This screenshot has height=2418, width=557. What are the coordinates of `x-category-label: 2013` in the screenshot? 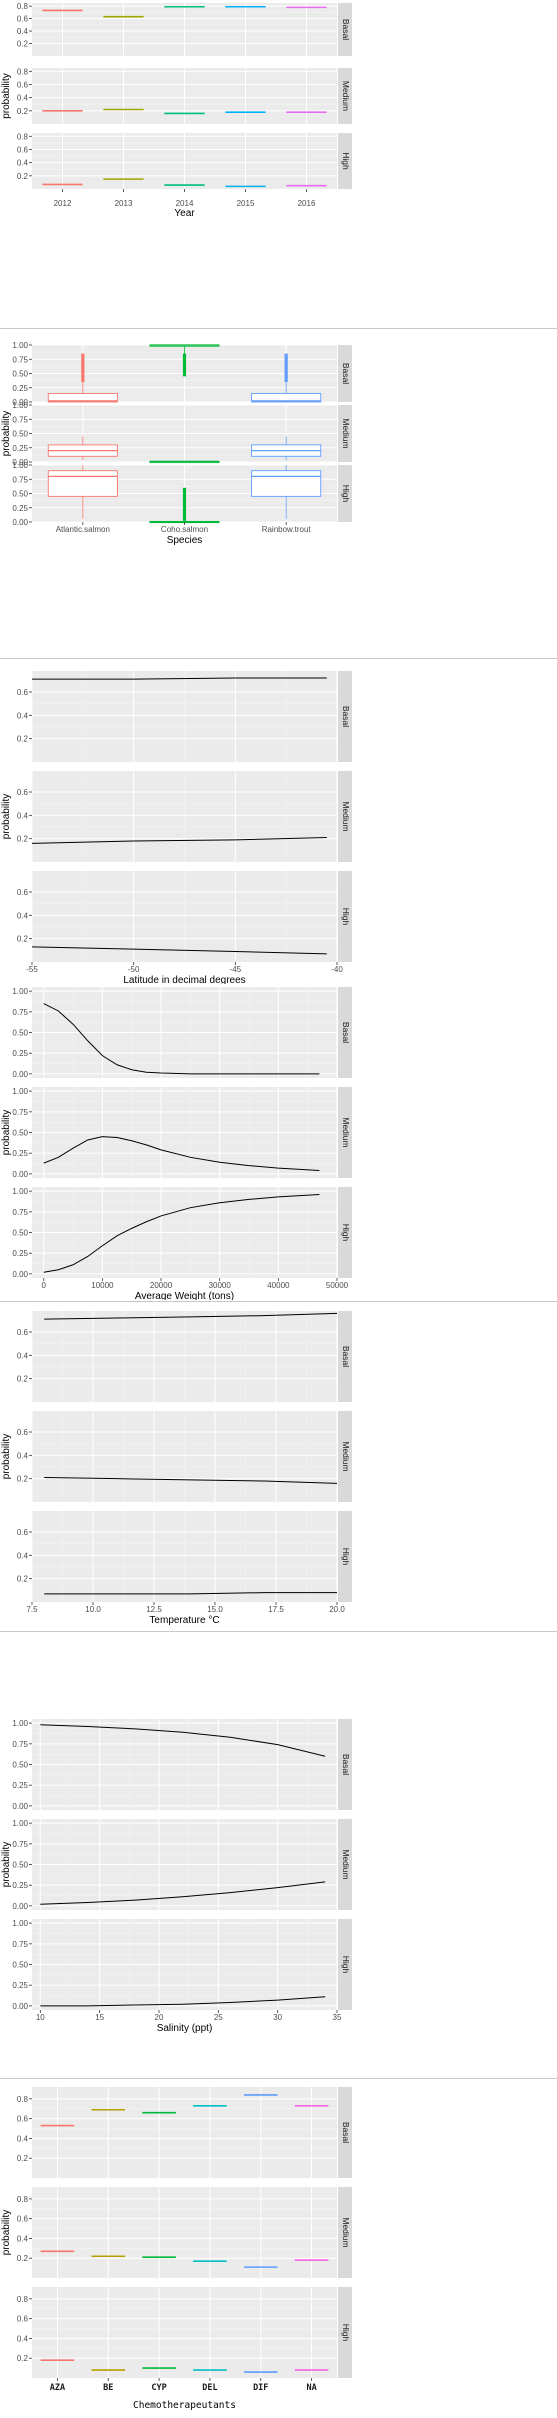 It's located at (124, 203).